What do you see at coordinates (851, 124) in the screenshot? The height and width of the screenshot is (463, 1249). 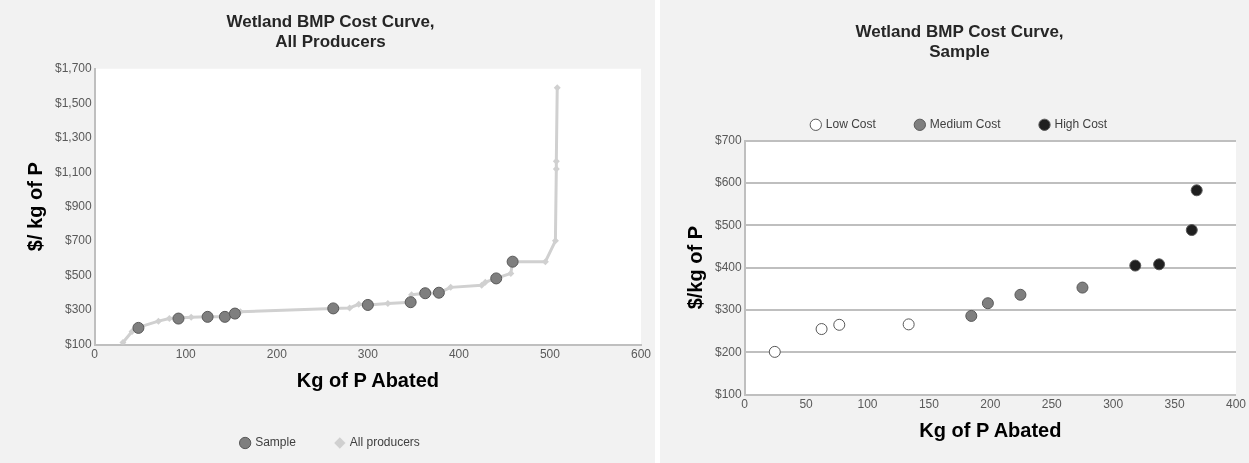 I see `legend-label: Low Cost` at bounding box center [851, 124].